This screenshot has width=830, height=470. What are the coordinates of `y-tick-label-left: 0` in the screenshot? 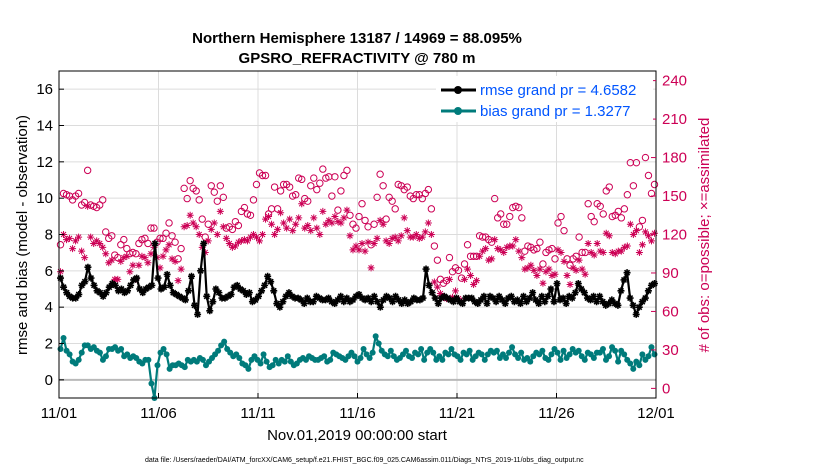 It's located at (49, 380).